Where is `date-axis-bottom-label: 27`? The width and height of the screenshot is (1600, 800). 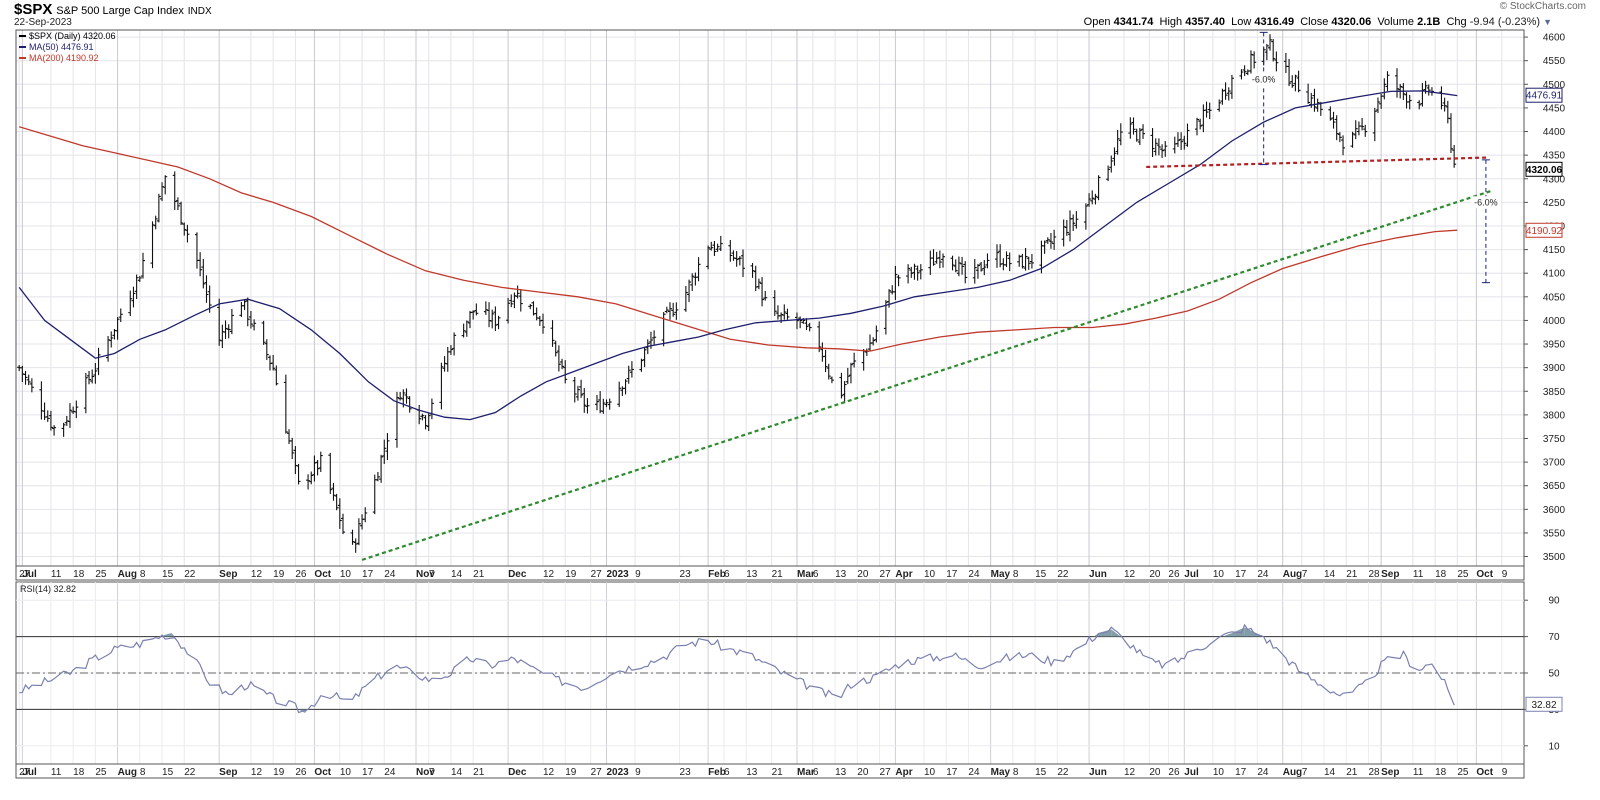
date-axis-bottom-label: 27 is located at coordinates (886, 772).